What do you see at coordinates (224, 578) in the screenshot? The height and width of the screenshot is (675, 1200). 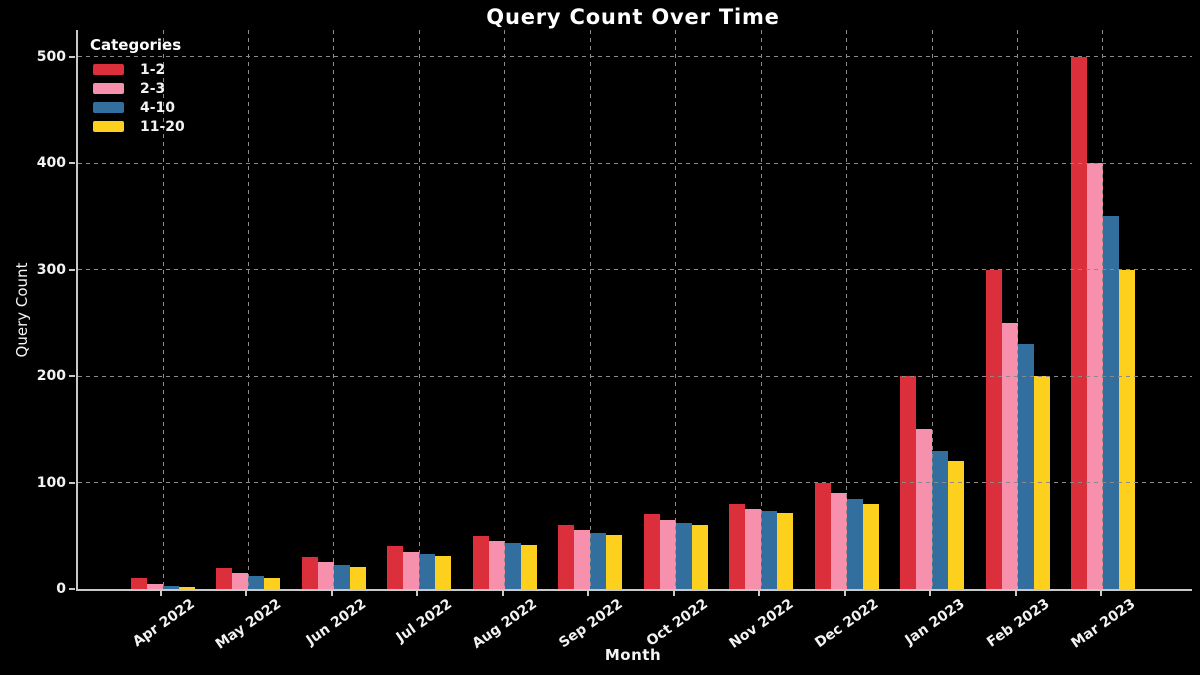 I see `bar-1-2-may-2022` at bounding box center [224, 578].